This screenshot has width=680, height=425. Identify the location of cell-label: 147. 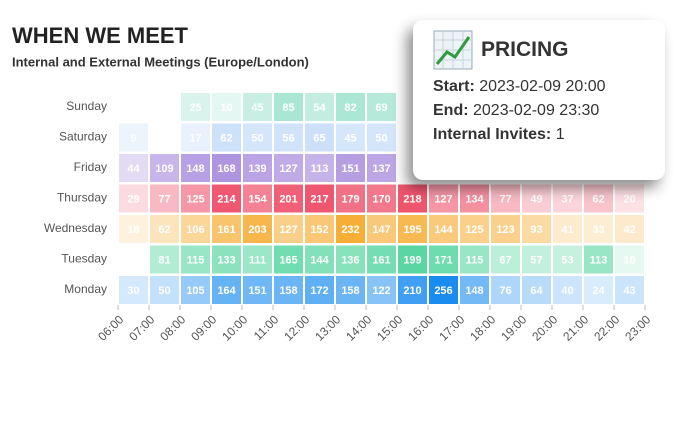
(381, 230).